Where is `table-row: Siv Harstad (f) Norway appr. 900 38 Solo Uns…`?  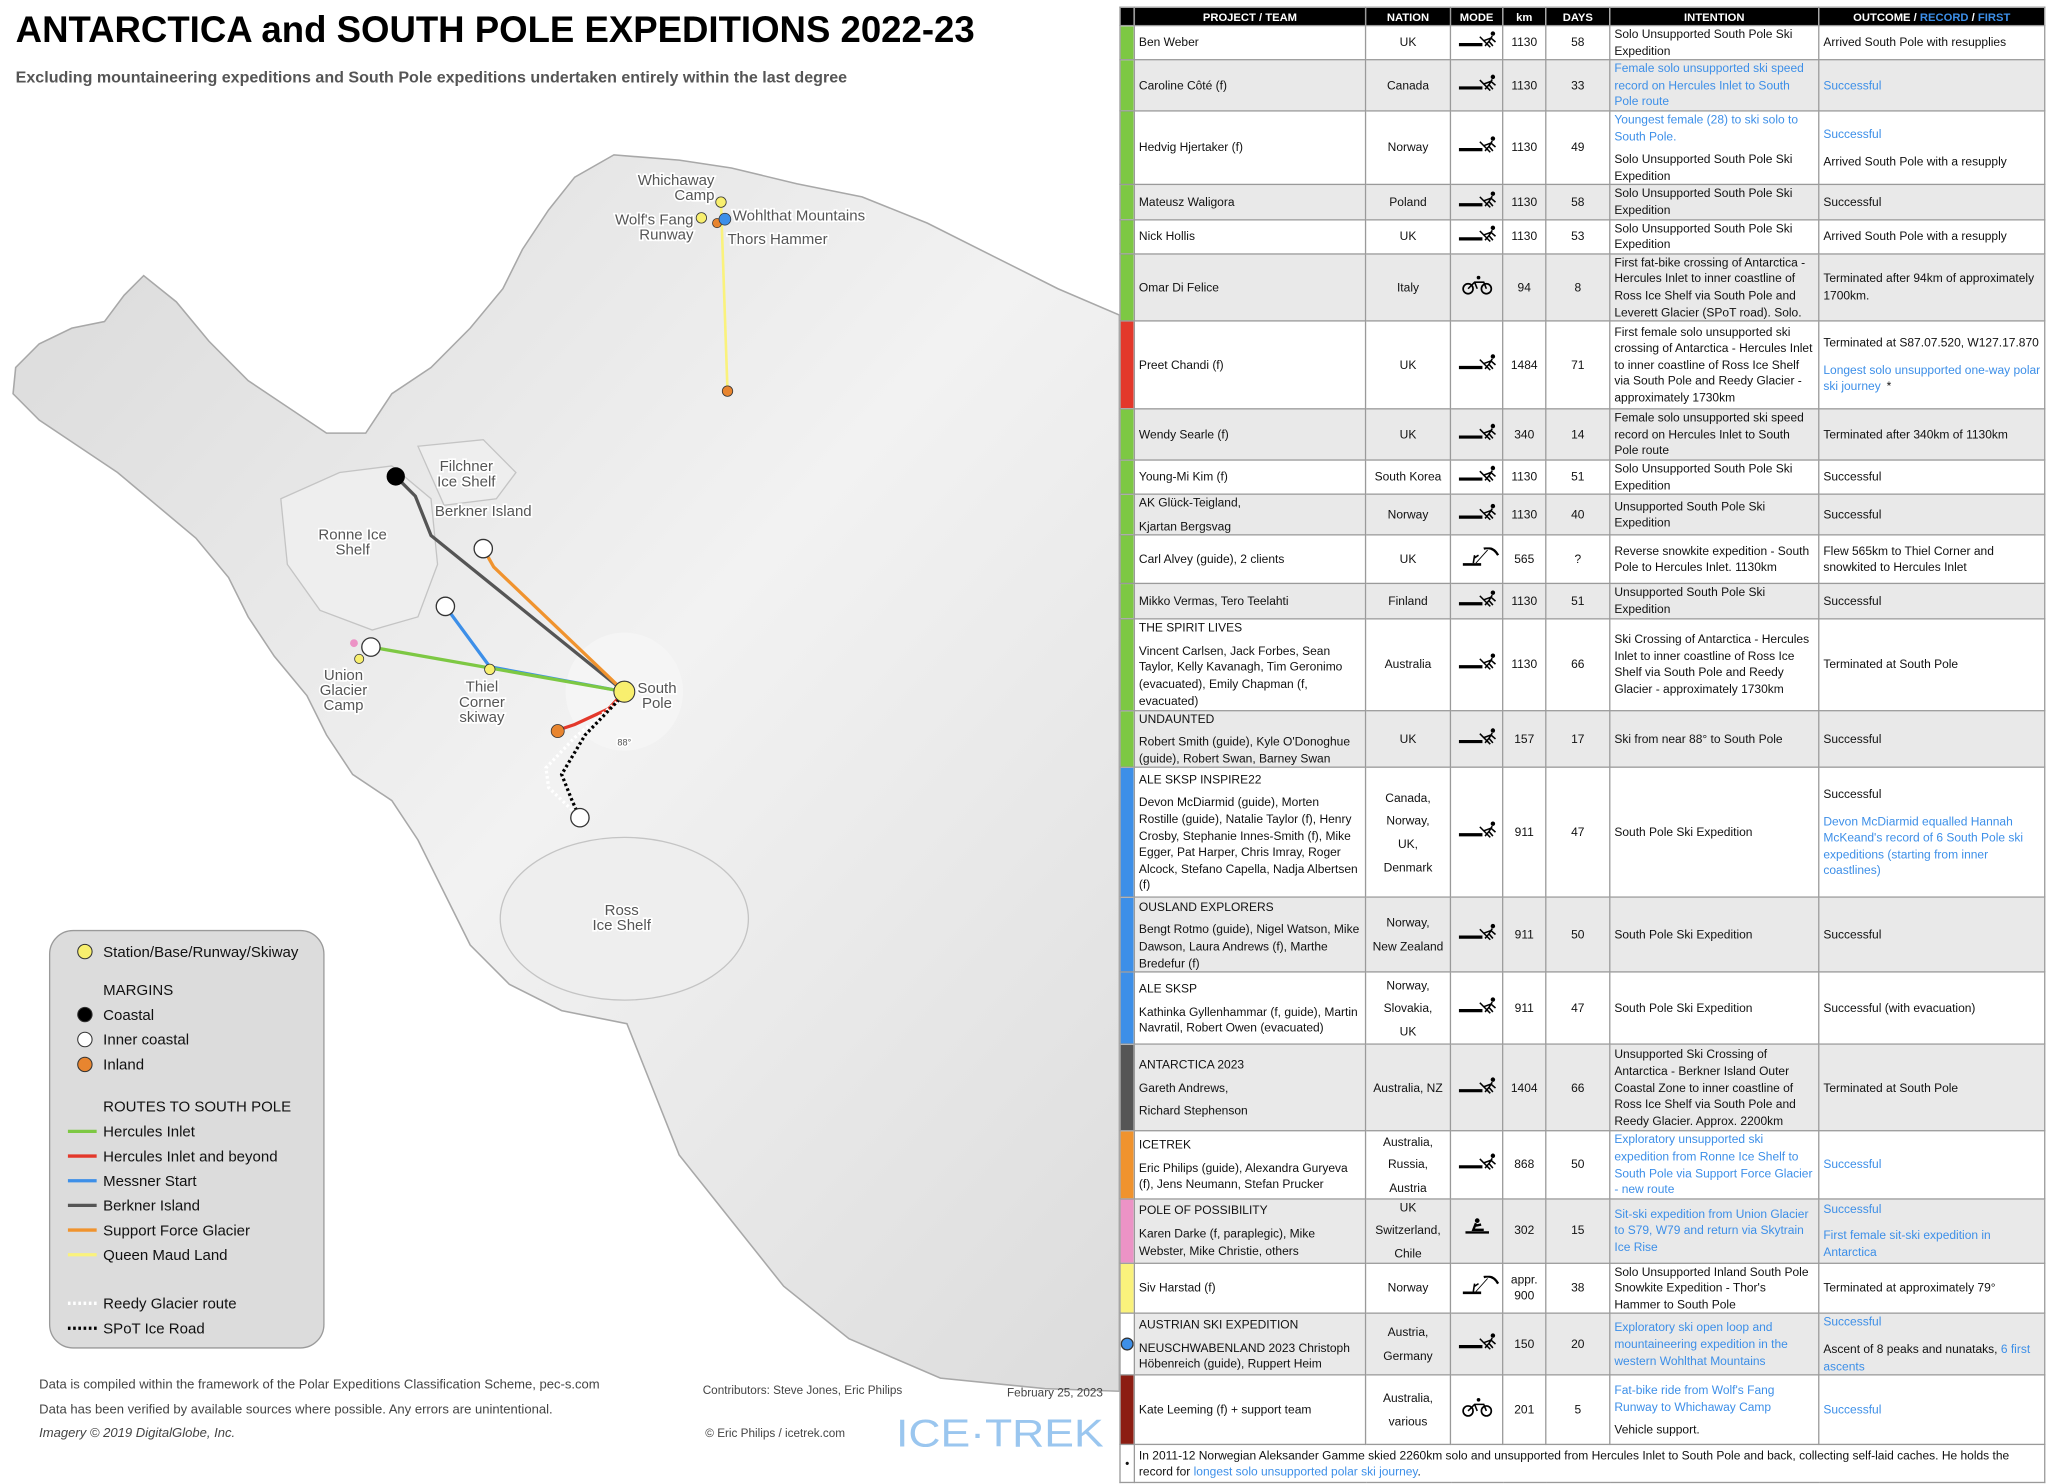 table-row: Siv Harstad (f) Norway appr. 900 38 Solo Uns… is located at coordinates (1582, 1288).